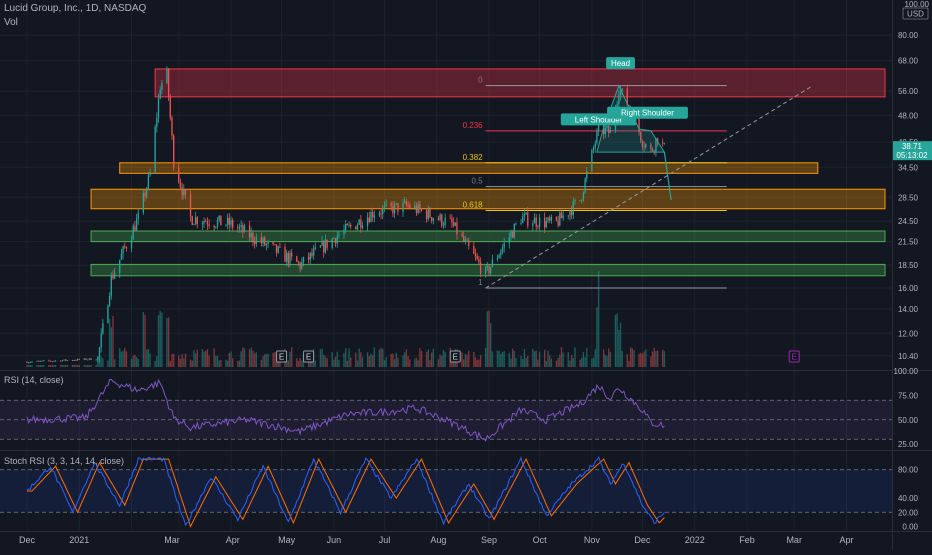  Describe the element at coordinates (908, 333) in the screenshot. I see `price-tick-label: 12.00` at that location.